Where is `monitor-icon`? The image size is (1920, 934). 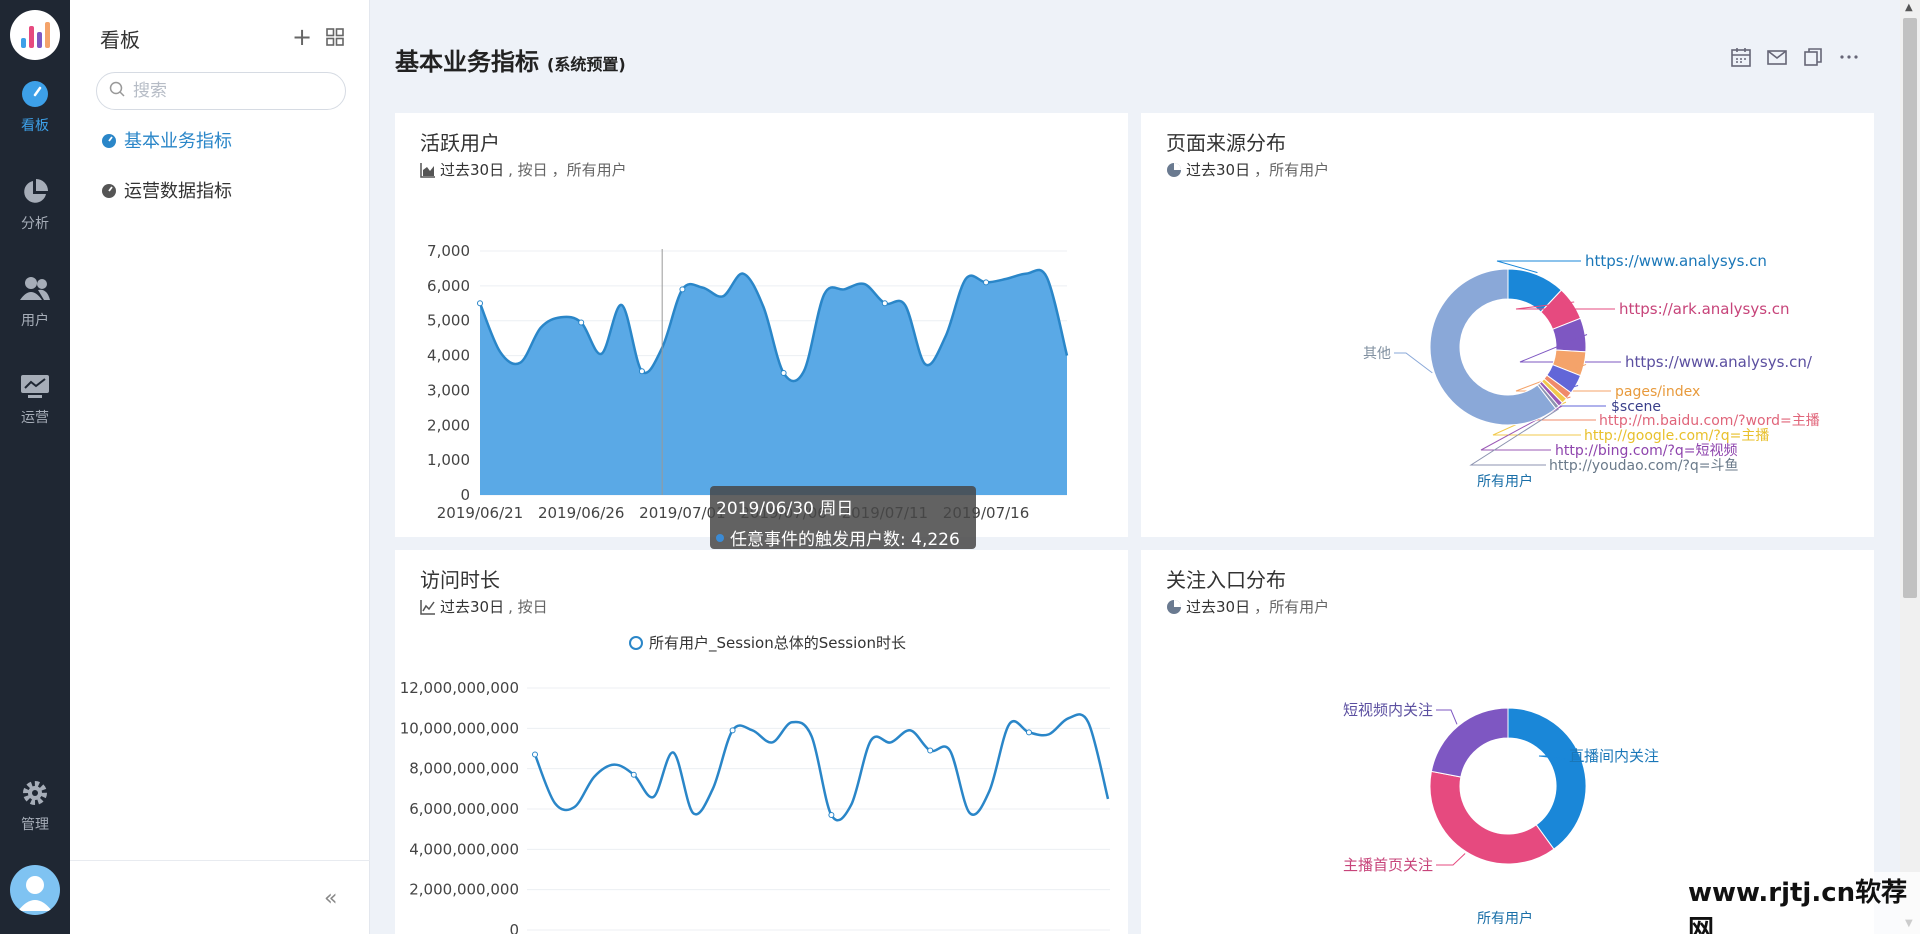 monitor-icon is located at coordinates (35, 386).